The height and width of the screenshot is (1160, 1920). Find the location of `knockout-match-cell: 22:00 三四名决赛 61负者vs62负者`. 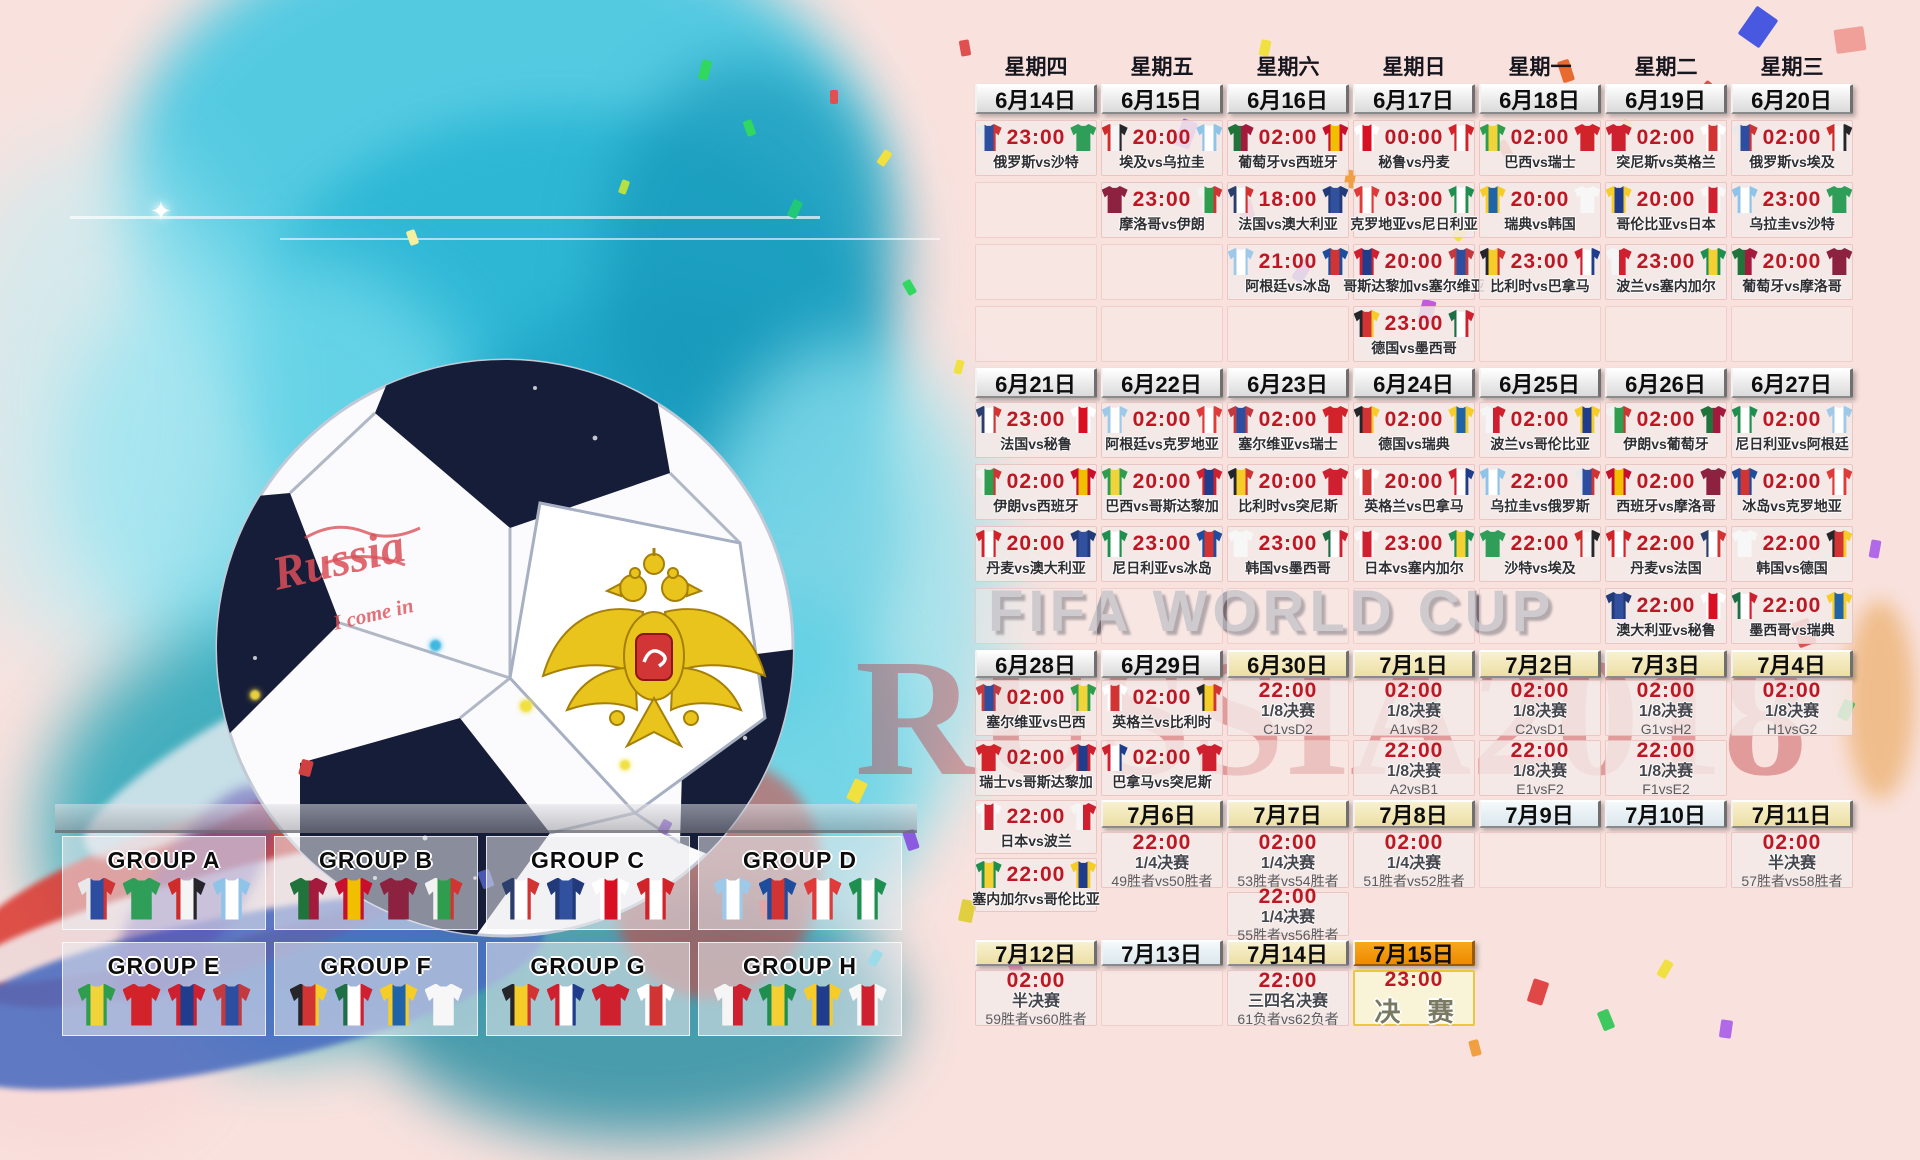

knockout-match-cell: 22:00 三四名决赛 61负者vs62负者 is located at coordinates (1288, 997).